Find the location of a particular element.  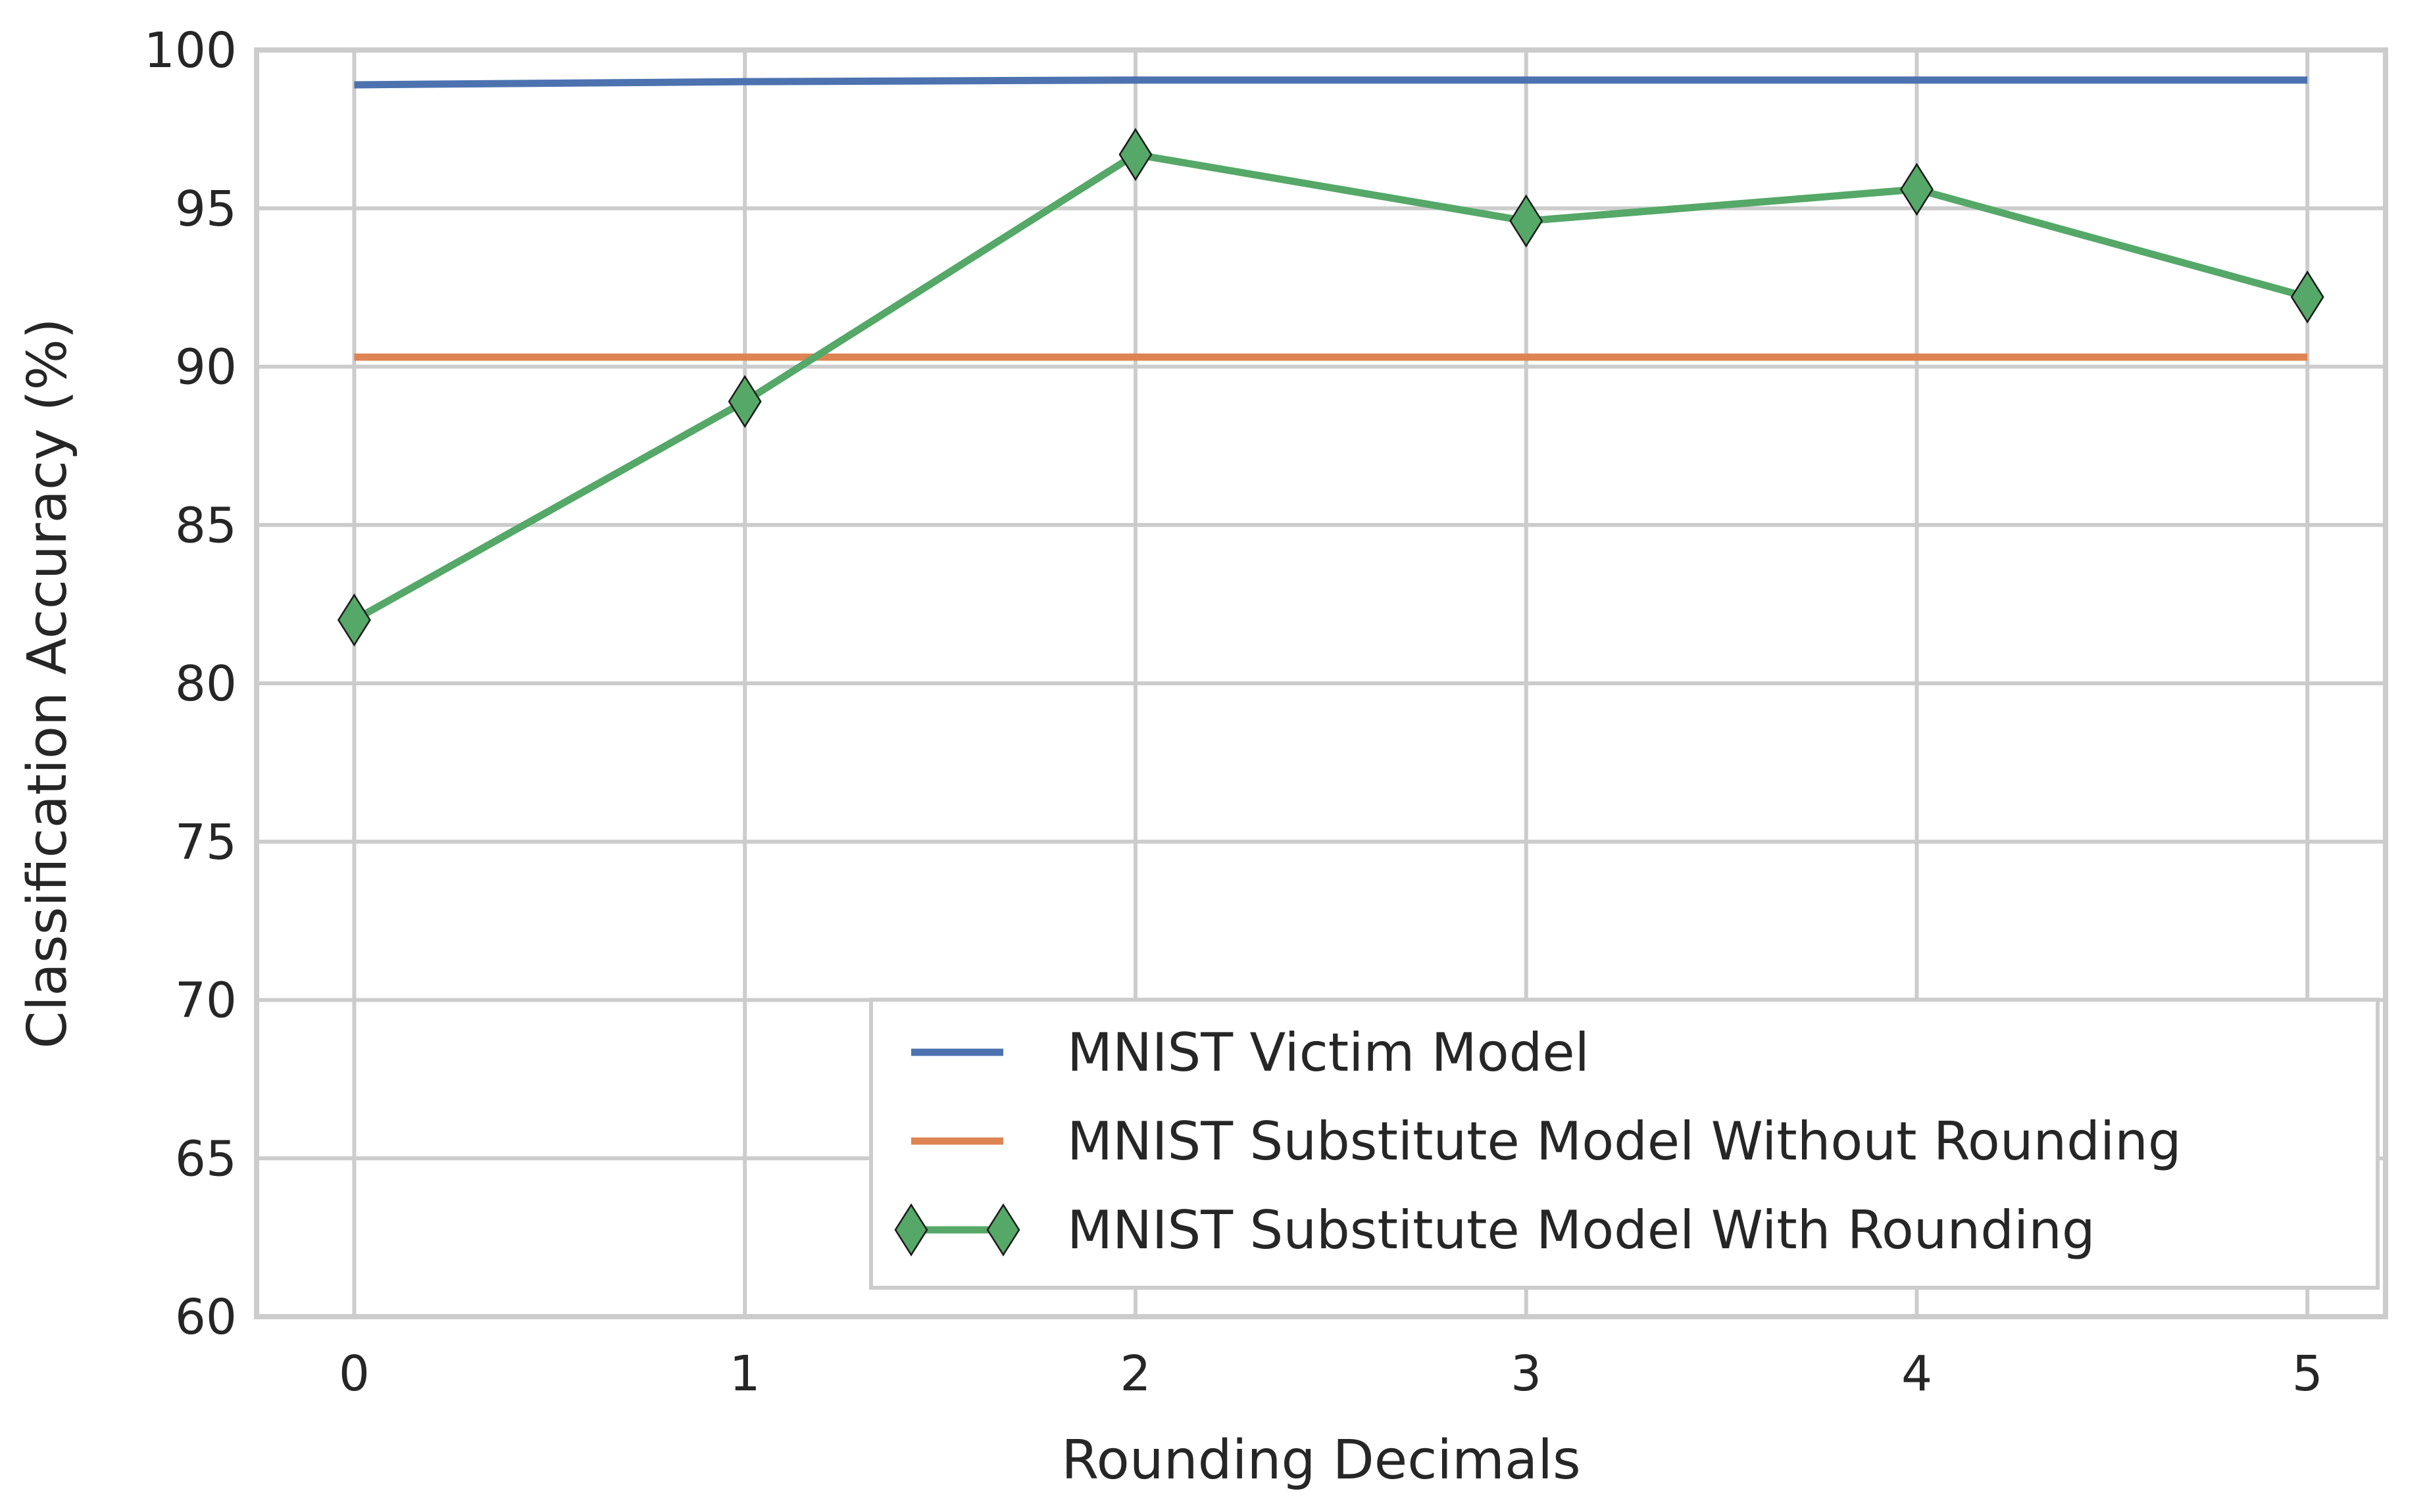

legend-box is located at coordinates (1625, 1144).